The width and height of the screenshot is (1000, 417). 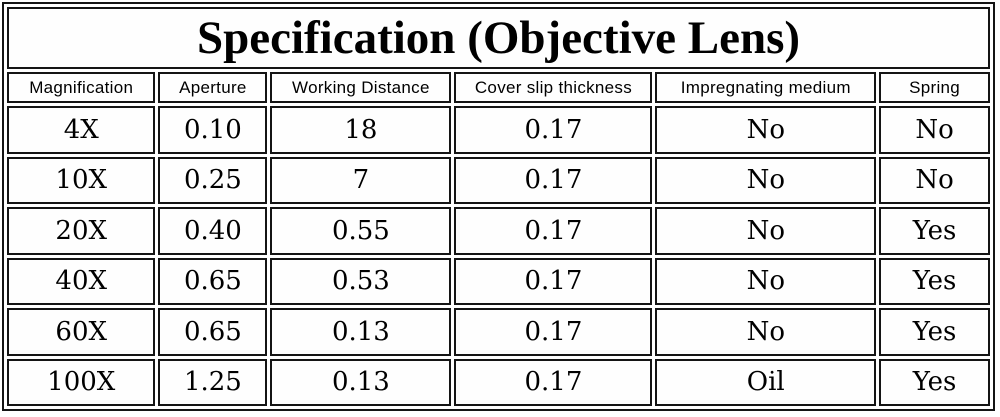 What do you see at coordinates (81, 130) in the screenshot?
I see `table-cell-magnification: 4X` at bounding box center [81, 130].